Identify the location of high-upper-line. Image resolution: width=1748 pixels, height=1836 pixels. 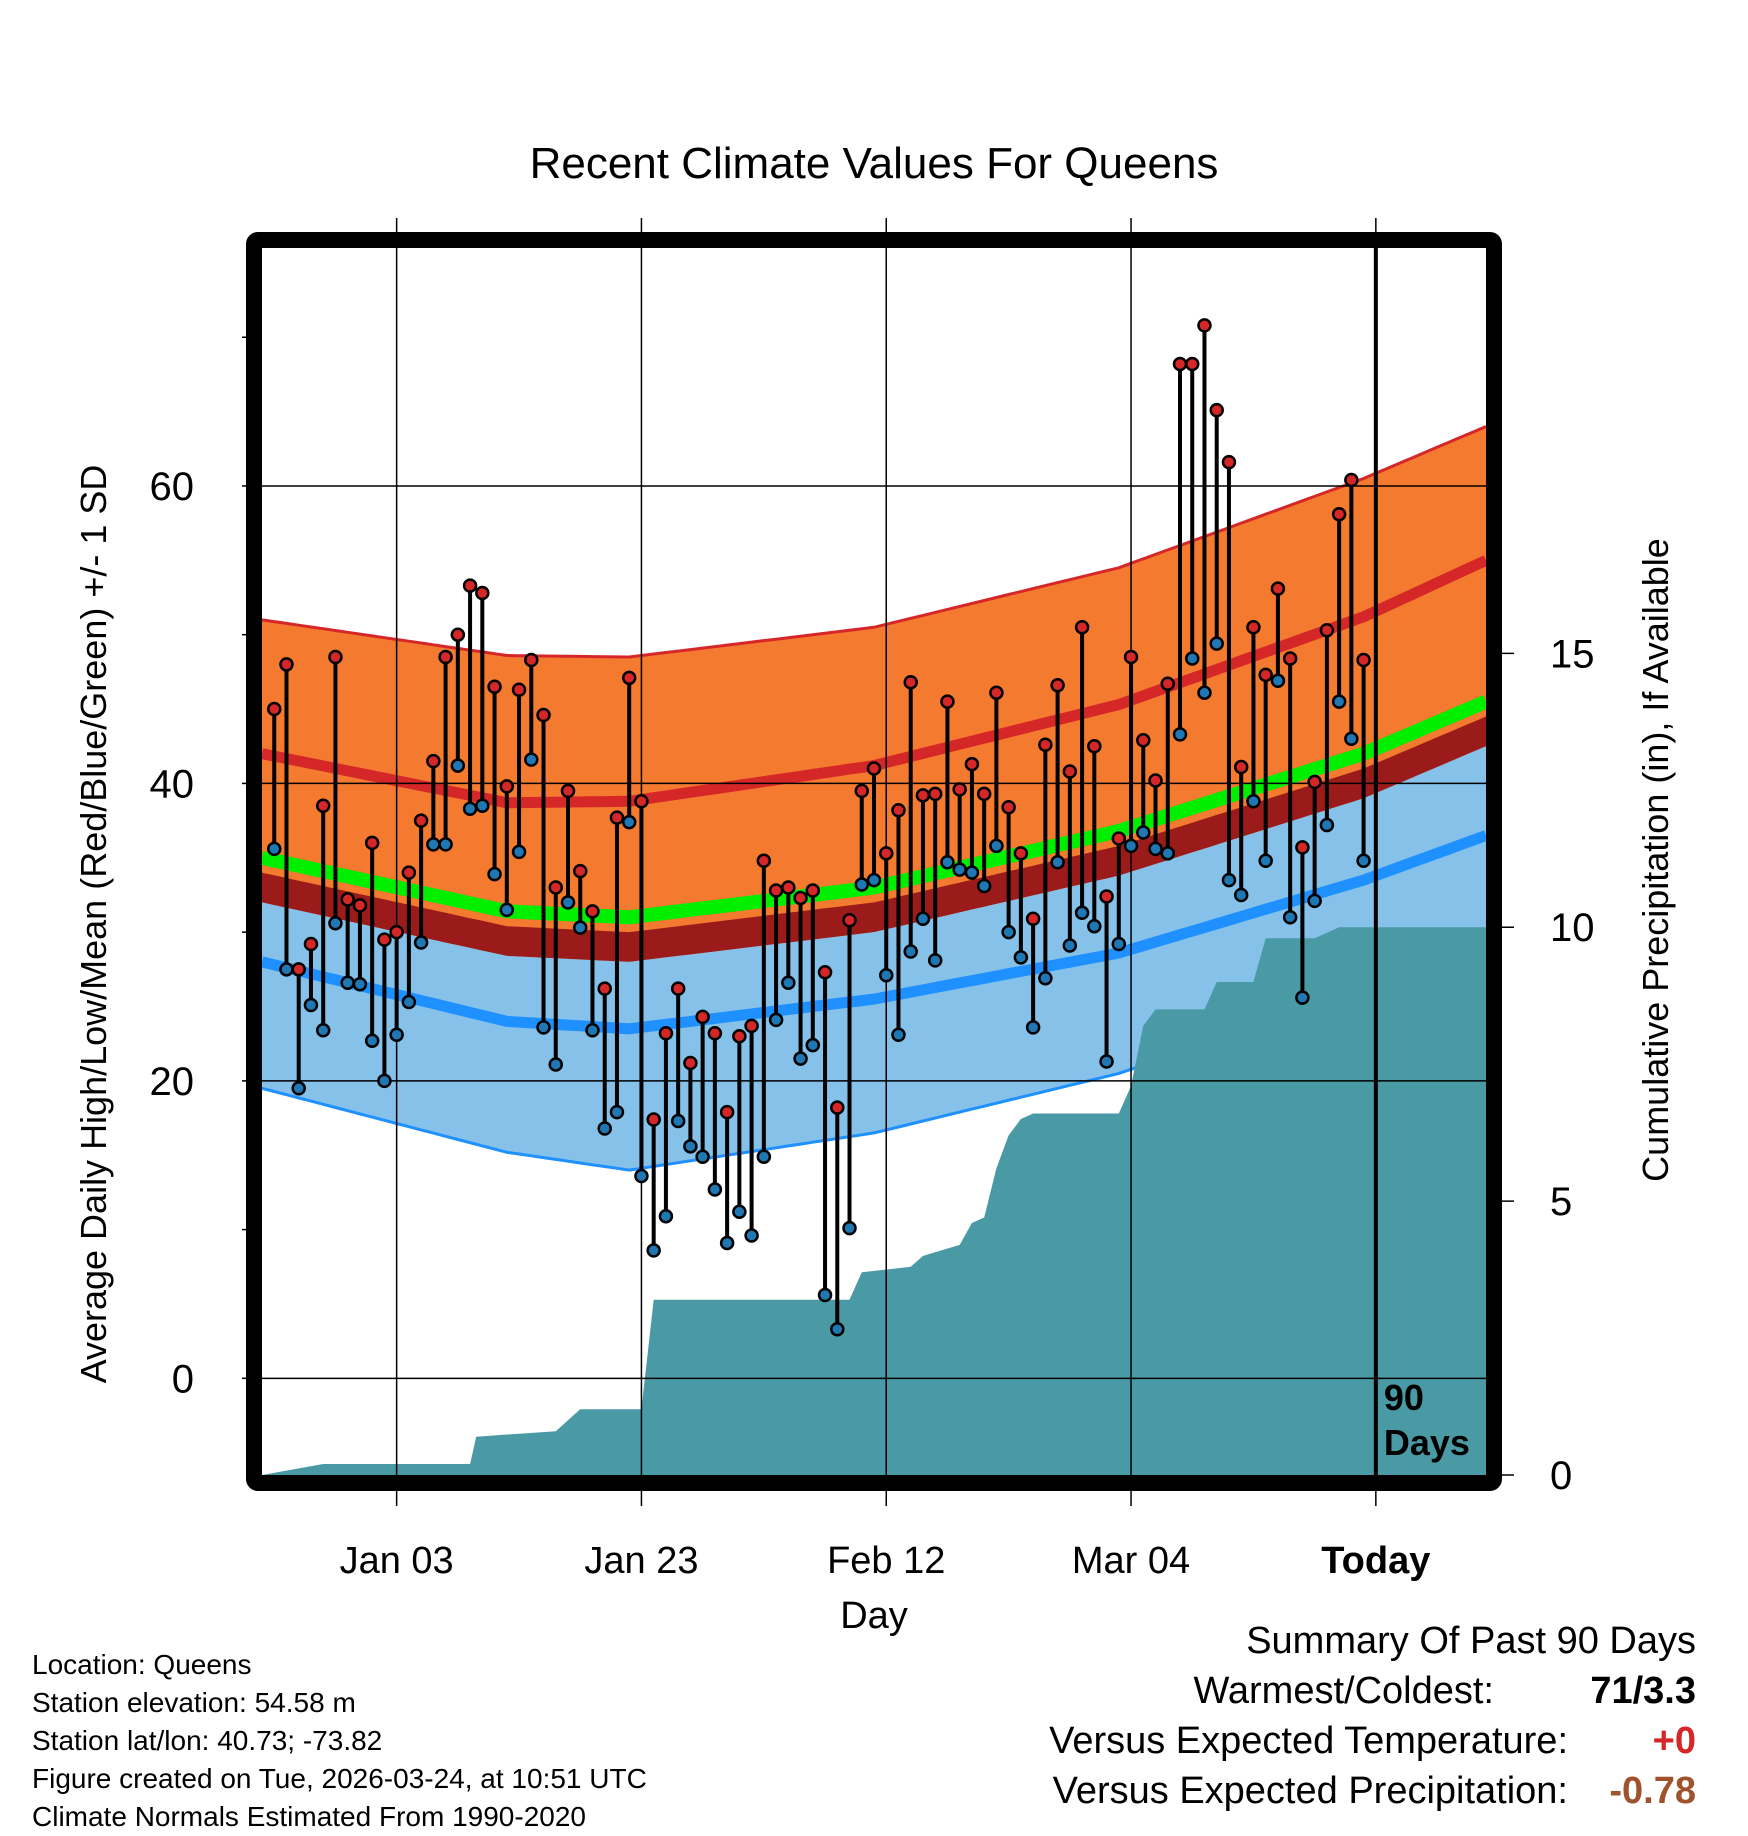
(874, 542).